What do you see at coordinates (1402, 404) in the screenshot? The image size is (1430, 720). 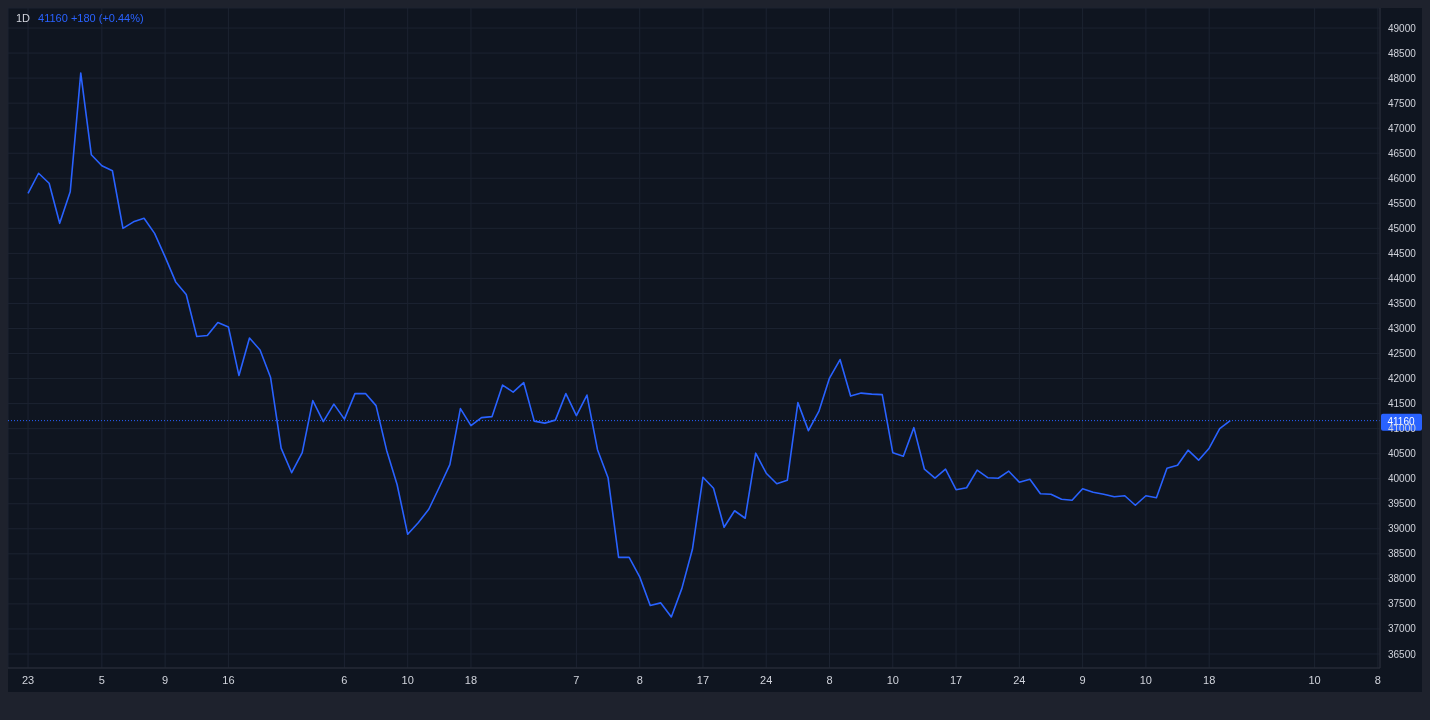 I see `y-tick-label: 41500` at bounding box center [1402, 404].